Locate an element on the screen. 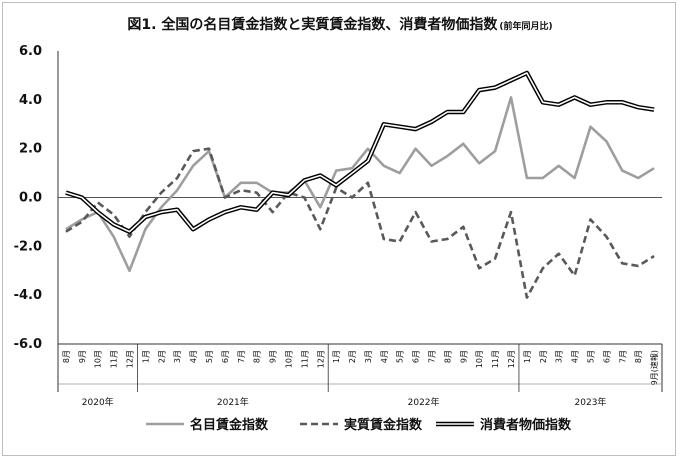  legend: 名目賃金指数 実質賃金指数 消費者物価指数 is located at coordinates (359, 425).